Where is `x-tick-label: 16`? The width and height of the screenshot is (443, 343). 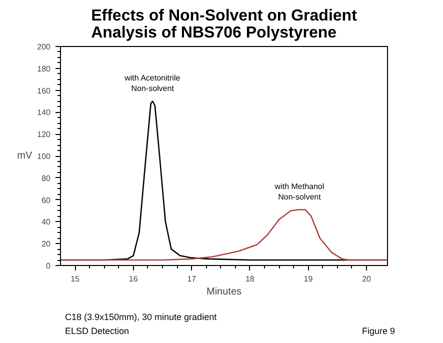 x-tick-label: 16 is located at coordinates (133, 279).